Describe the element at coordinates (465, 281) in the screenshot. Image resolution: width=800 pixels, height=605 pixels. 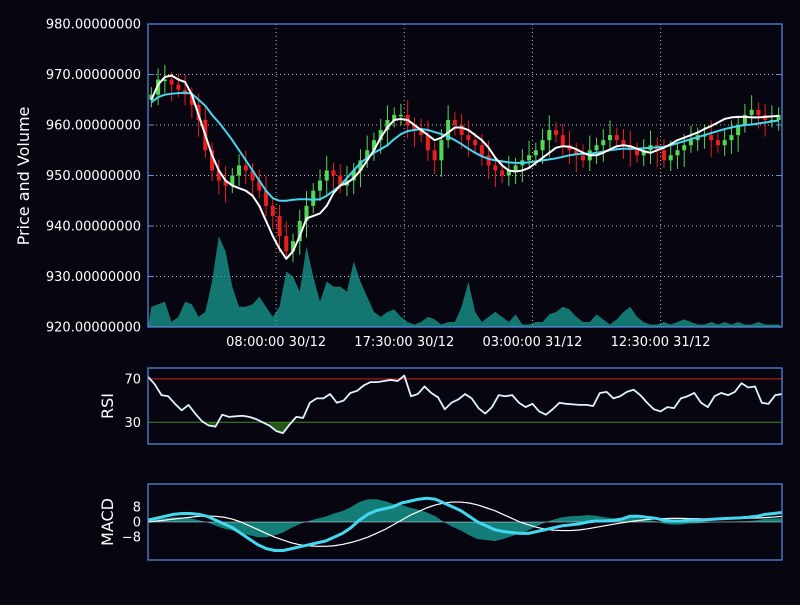
I see `volume-area` at that location.